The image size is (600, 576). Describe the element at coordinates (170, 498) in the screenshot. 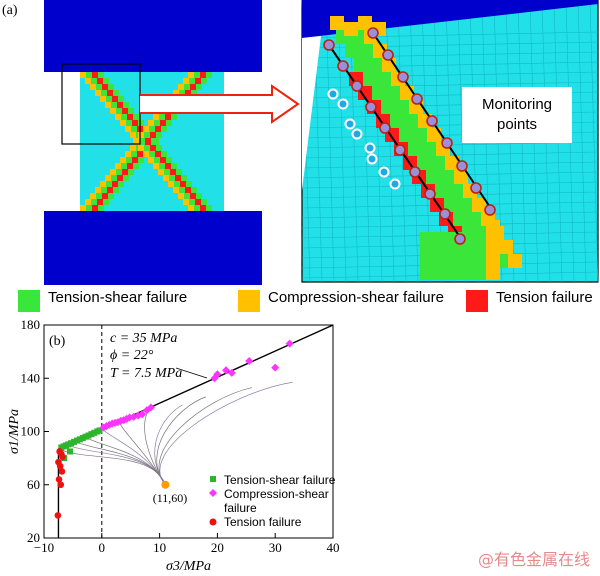

I see `peak-label: (11,60)` at that location.